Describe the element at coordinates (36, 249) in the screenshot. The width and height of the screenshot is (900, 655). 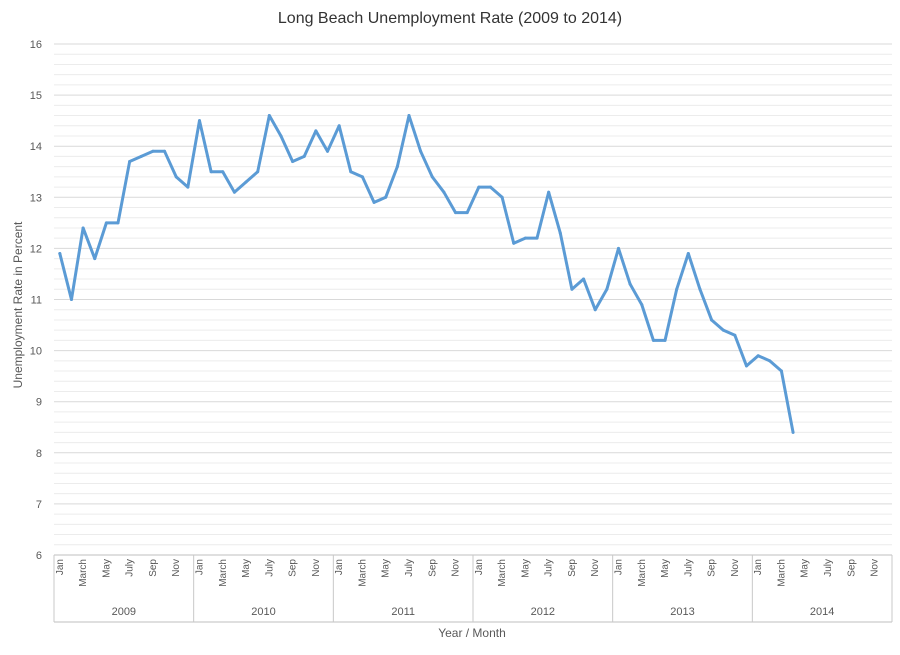
I see `y-tick-label: 12` at that location.